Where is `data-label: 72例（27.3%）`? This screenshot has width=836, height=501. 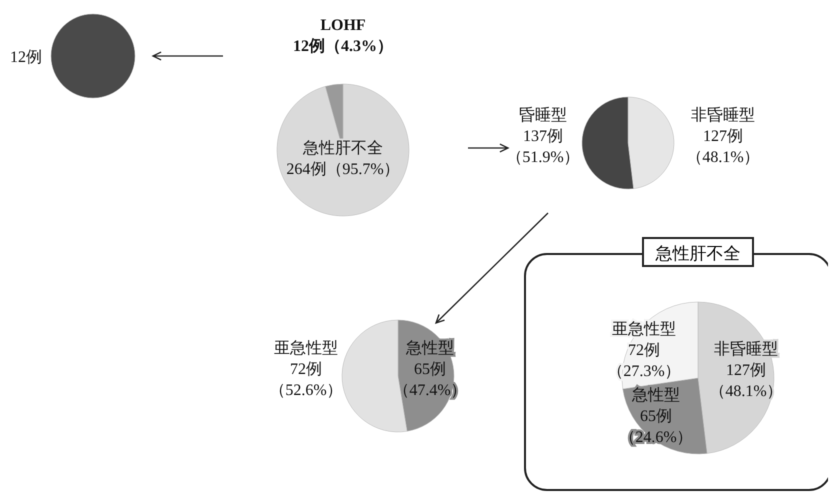
data-label: 72例（27.3%） is located at coordinates (644, 361).